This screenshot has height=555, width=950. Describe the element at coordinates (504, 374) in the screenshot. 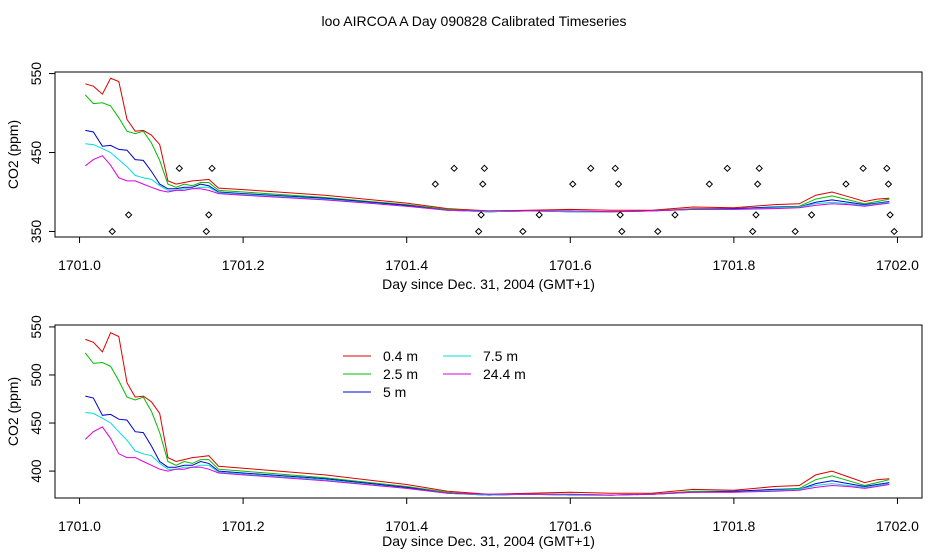

I see `legend-label: 24.4 m` at that location.